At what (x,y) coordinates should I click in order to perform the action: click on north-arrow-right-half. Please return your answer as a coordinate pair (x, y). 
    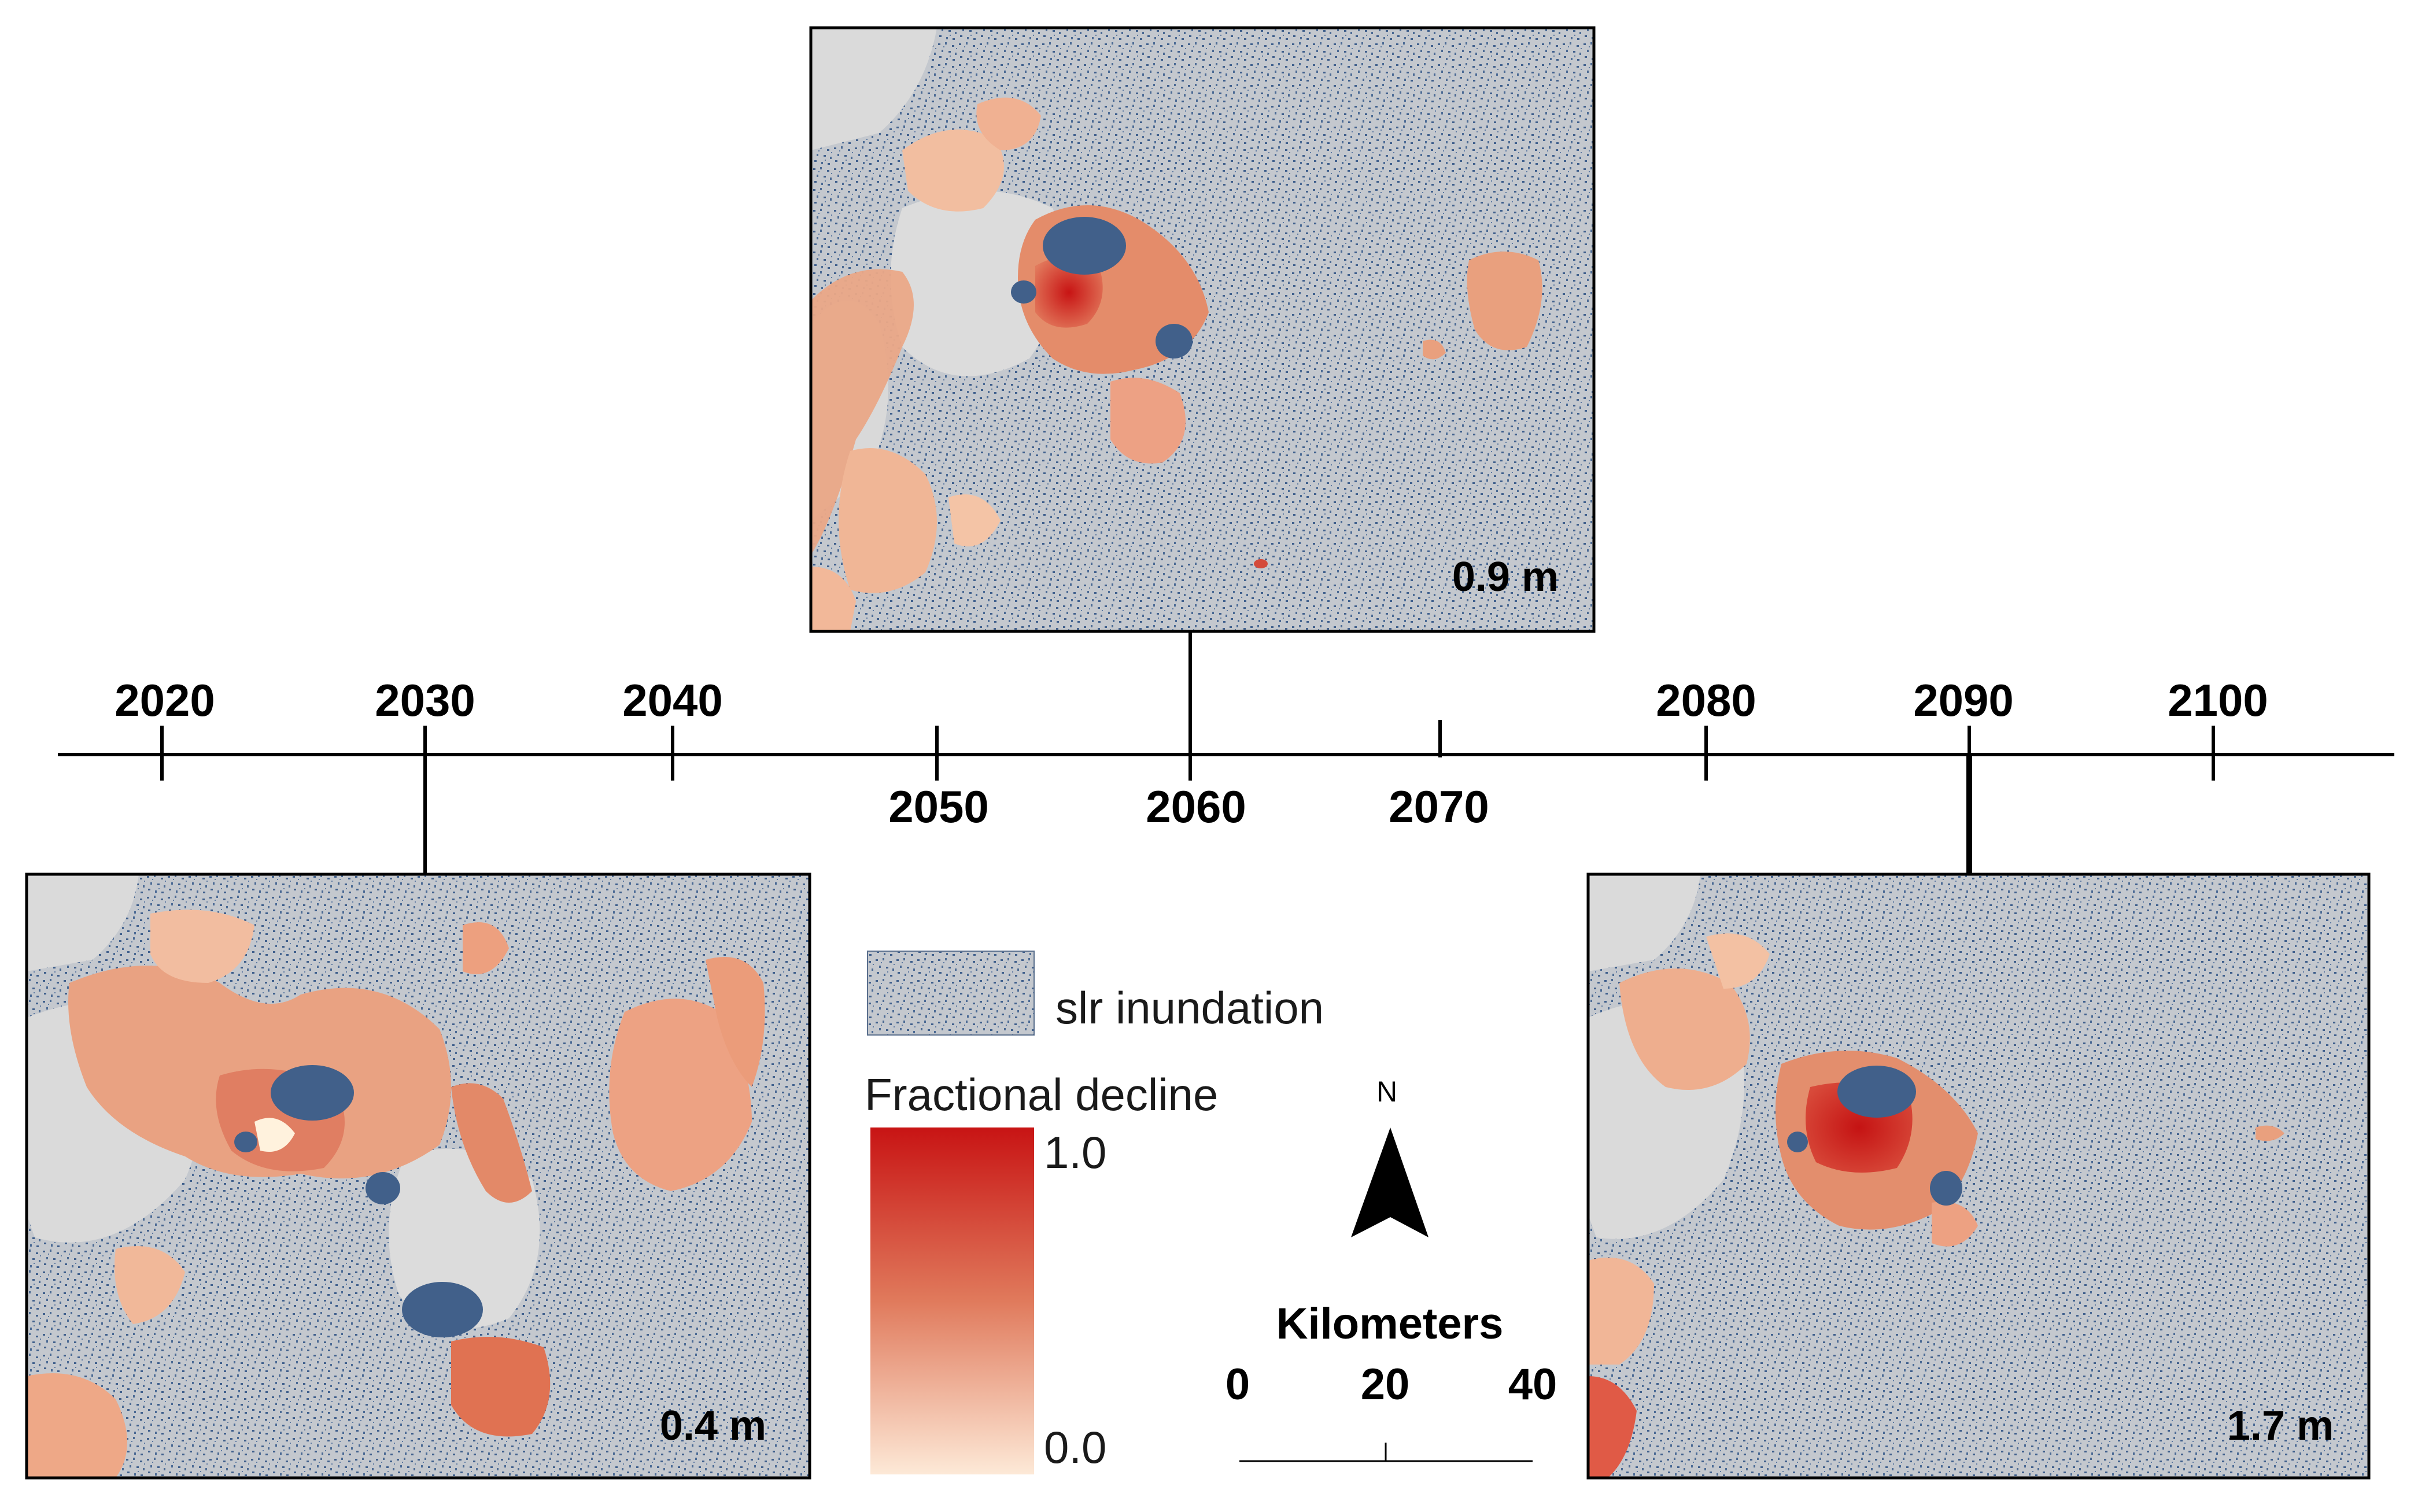
    Looking at the image, I should click on (1409, 1182).